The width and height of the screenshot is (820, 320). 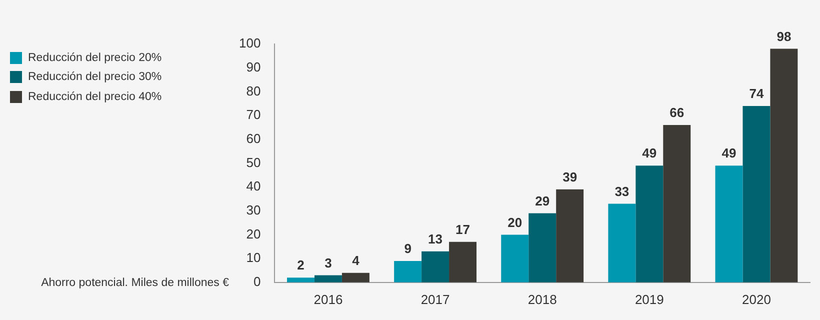 What do you see at coordinates (328, 262) in the screenshot?
I see `data-label: 3` at bounding box center [328, 262].